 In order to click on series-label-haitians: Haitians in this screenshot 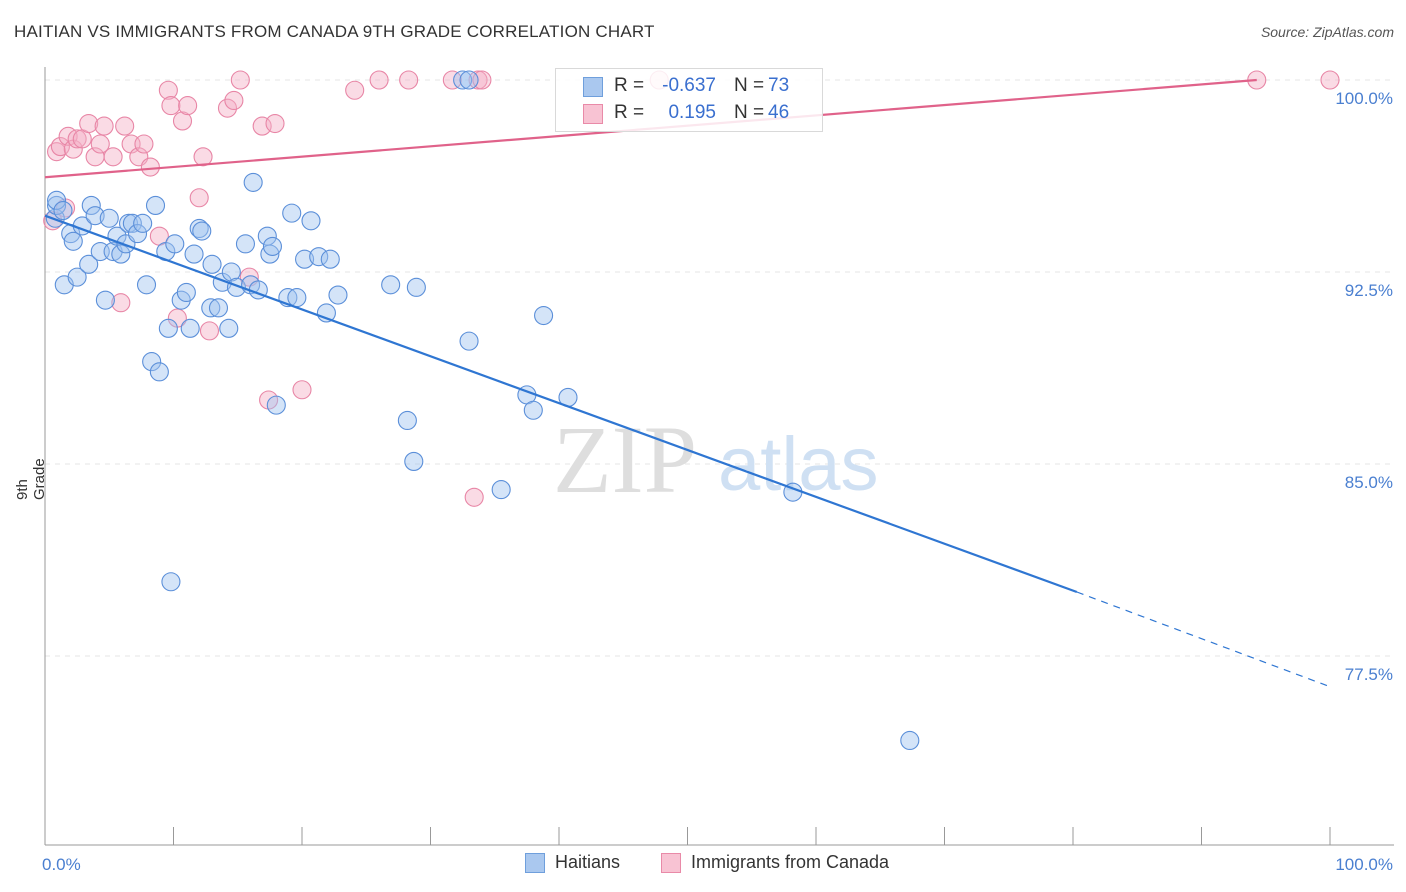, I will do `click(588, 862)`.